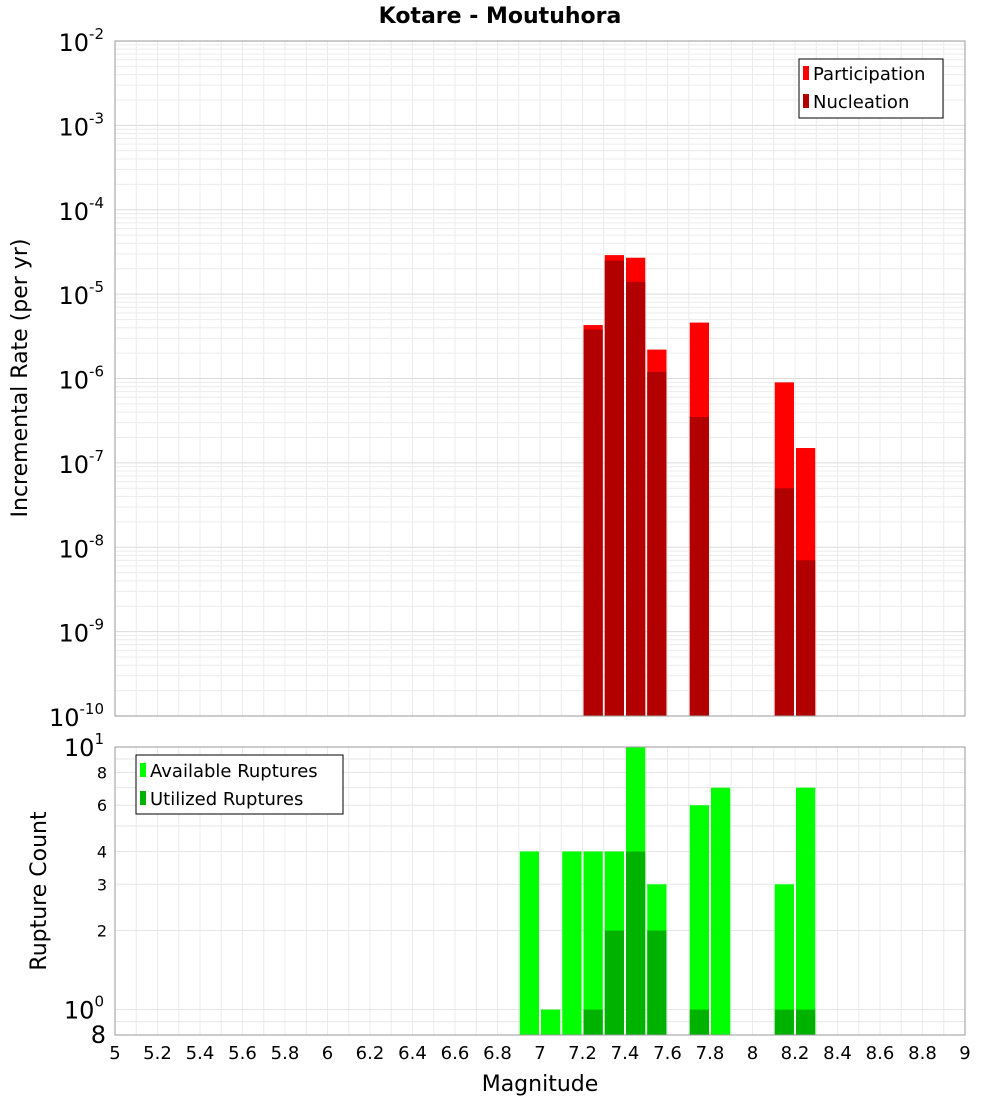  Describe the element at coordinates (99, 1002) in the screenshot. I see `tick-exponent: 0` at that location.